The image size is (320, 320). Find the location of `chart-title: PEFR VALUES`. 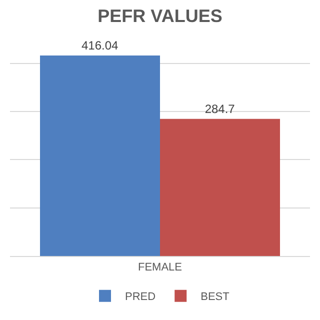

chart-title: PEFR VALUES is located at coordinates (160, 16).